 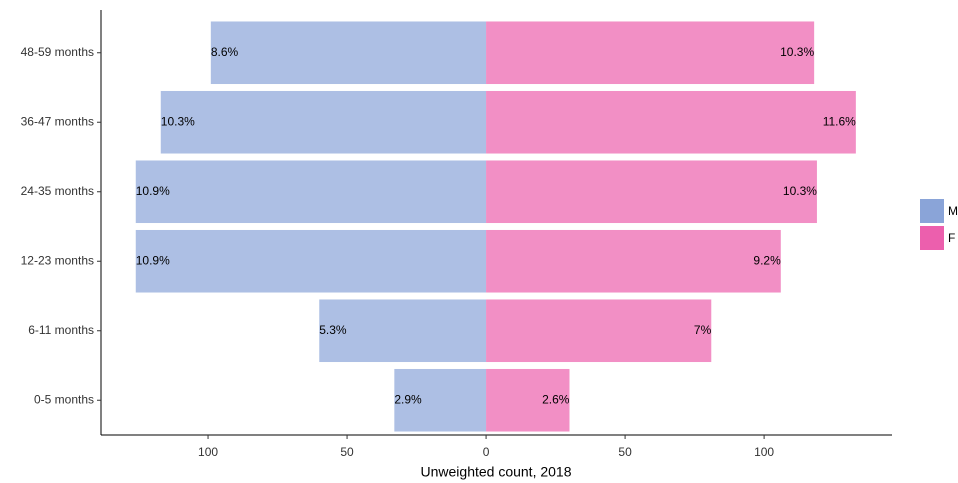 What do you see at coordinates (61, 330) in the screenshot?
I see `y-tick-label: 6-11 months` at bounding box center [61, 330].